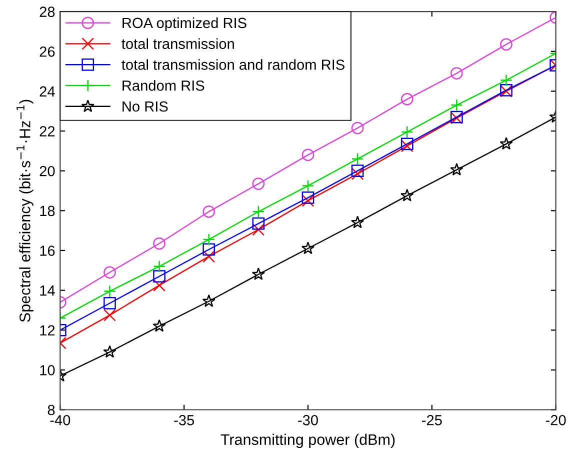  I want to click on x-tick-label: -35, so click(184, 420).